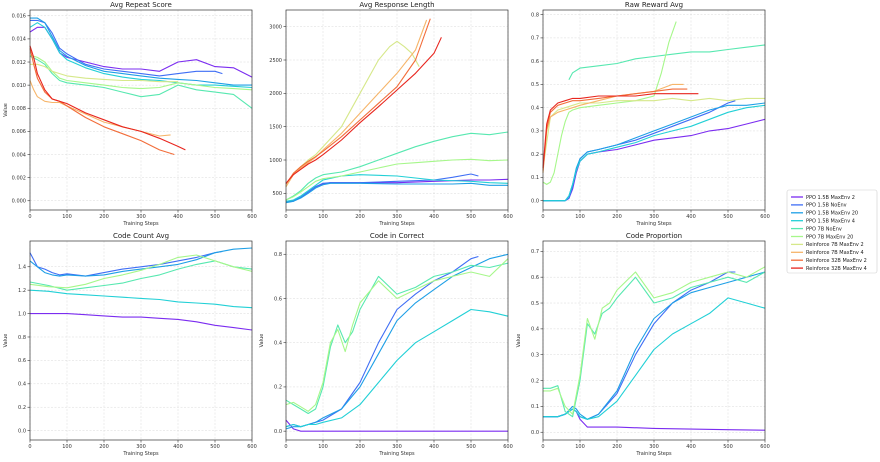 Image resolution: width=880 pixels, height=462 pixels. What do you see at coordinates (19, 17) in the screenshot?
I see `y-tick-label: 0.016` at bounding box center [19, 17].